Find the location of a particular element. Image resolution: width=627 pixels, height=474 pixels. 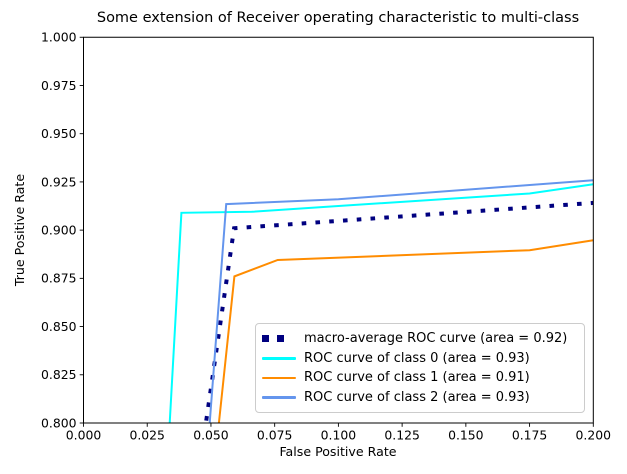

x-tick-label: 0.125 is located at coordinates (401, 435).